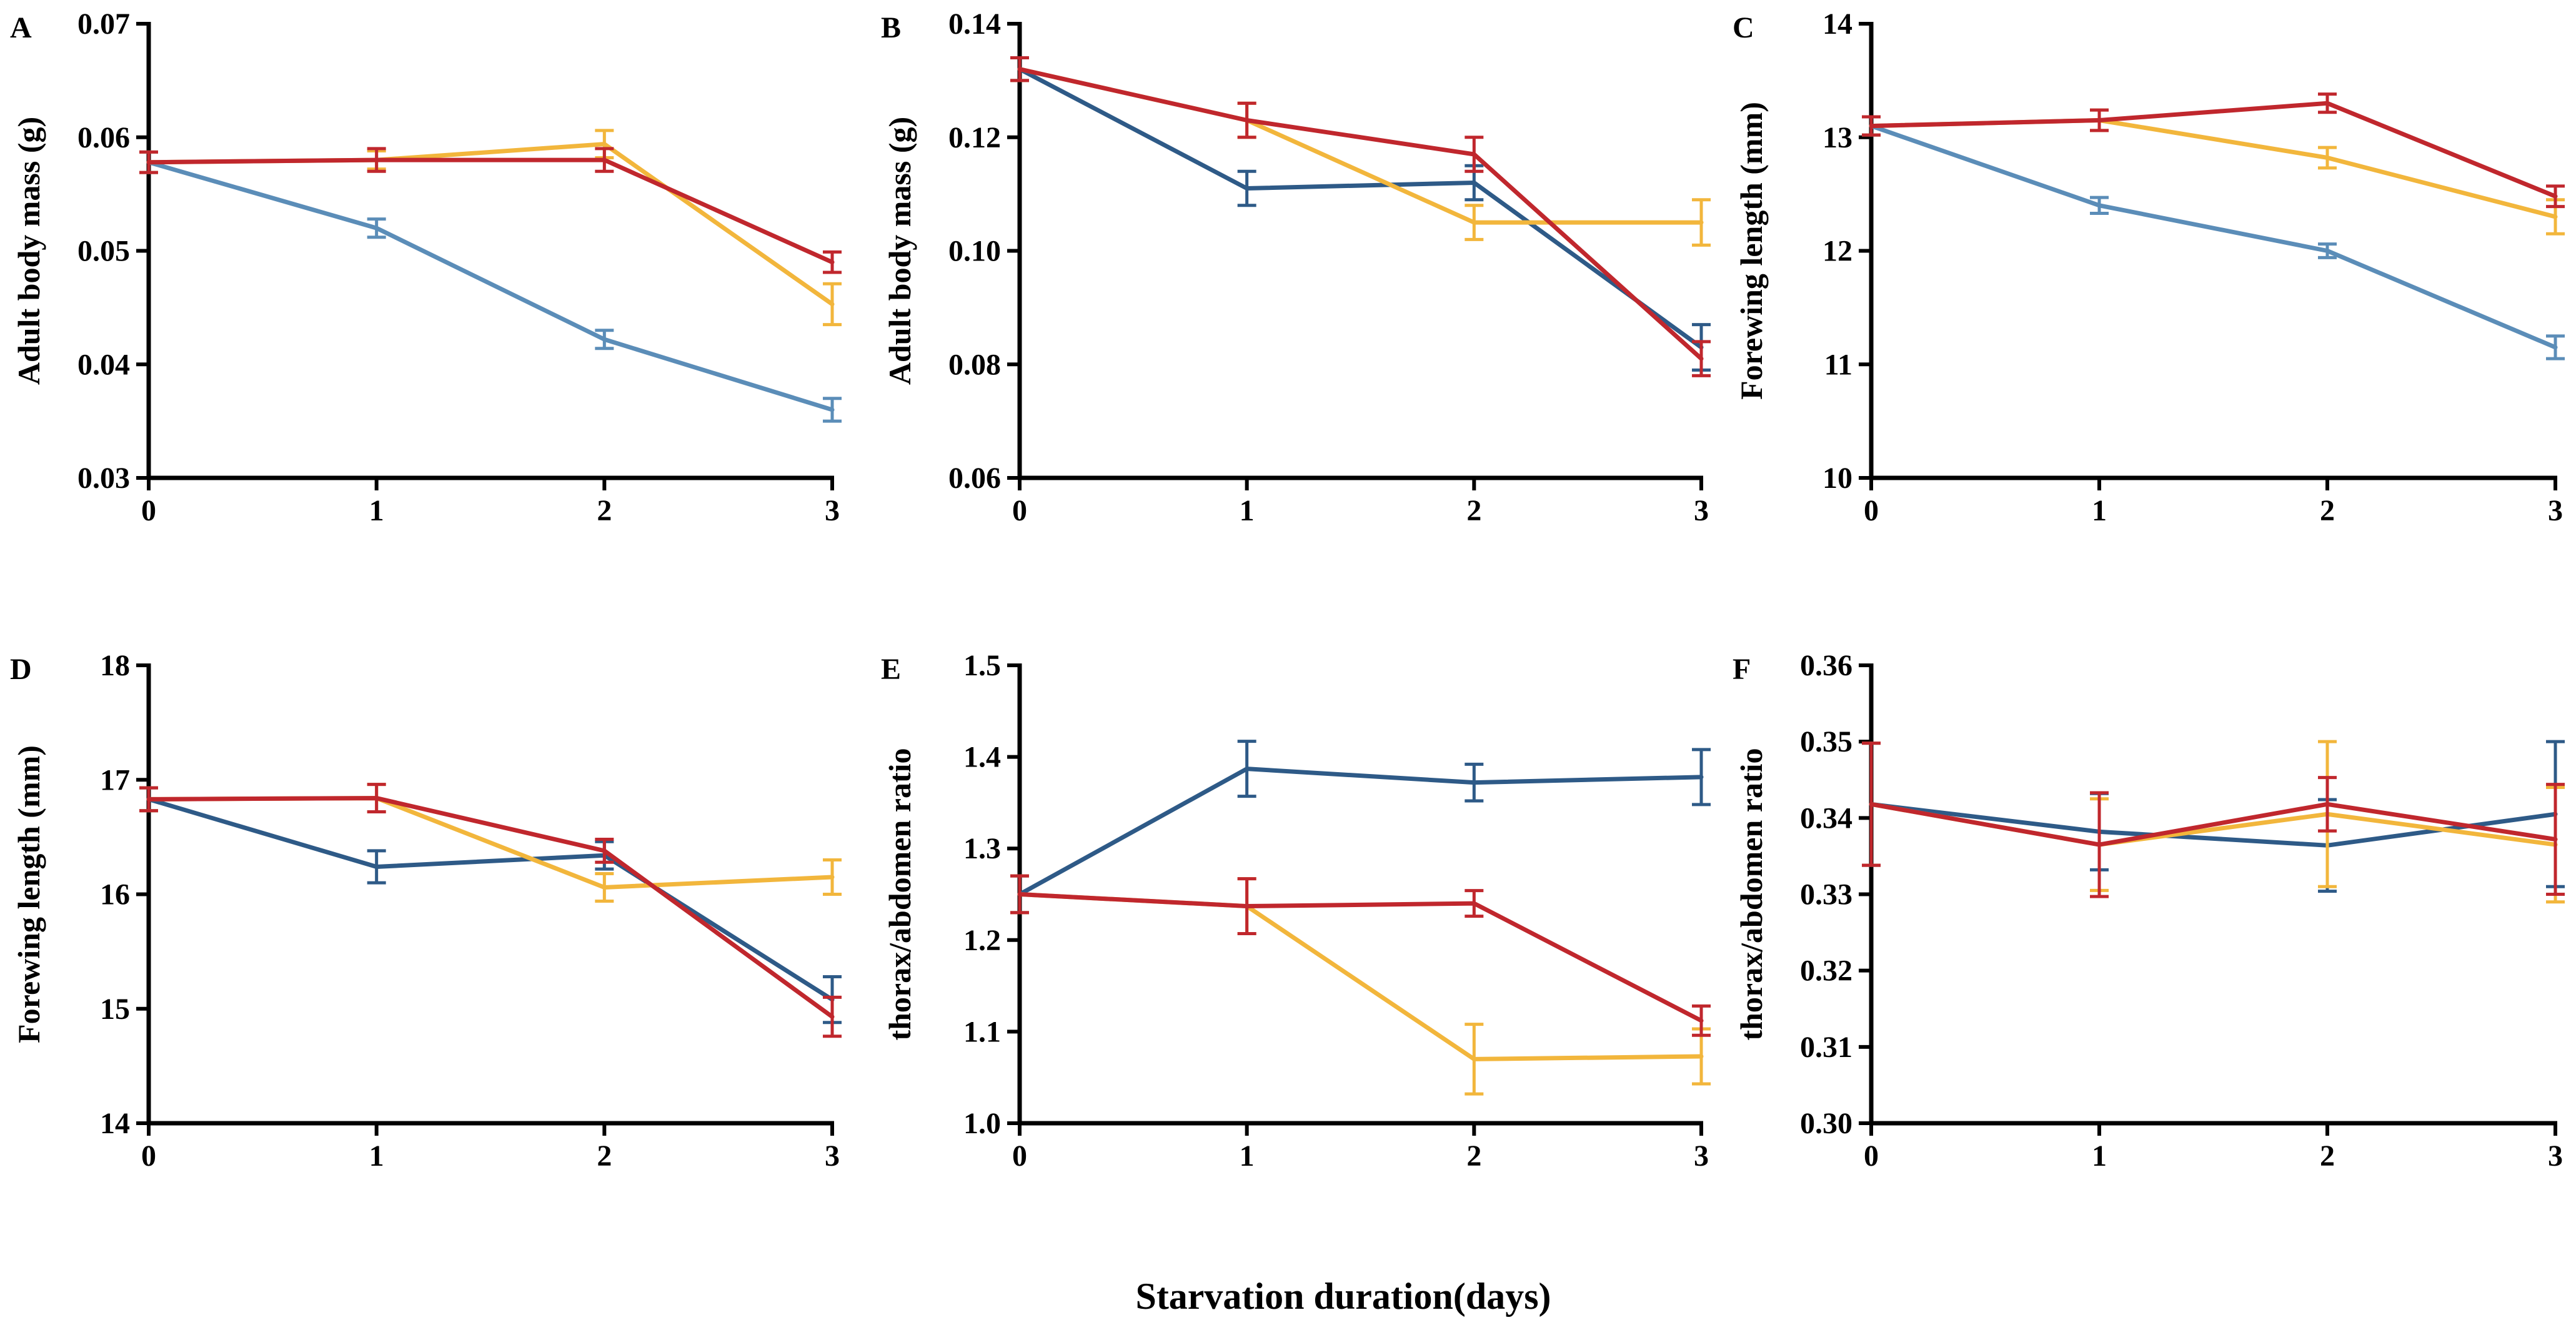 This screenshot has width=2576, height=1335. I want to click on y-tick-label: 0.33, so click(1826, 895).